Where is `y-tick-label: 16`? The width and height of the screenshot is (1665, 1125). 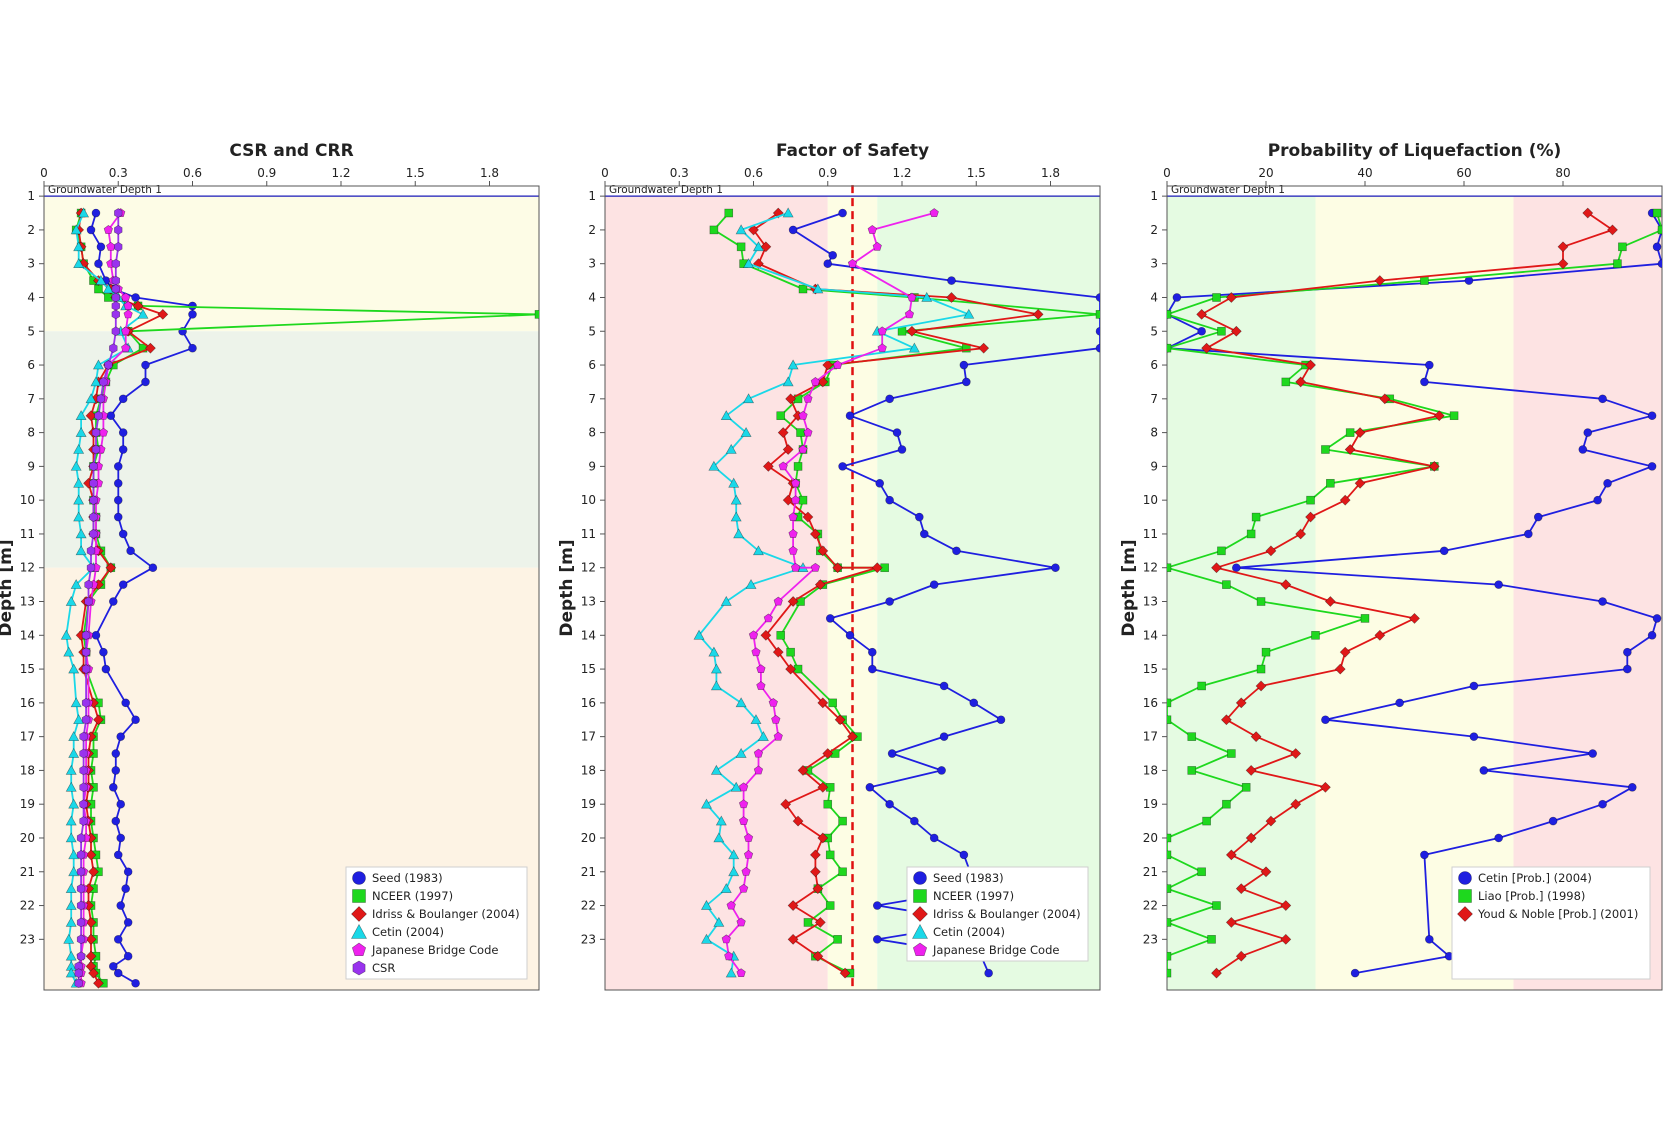 y-tick-label: 16 is located at coordinates (27, 703).